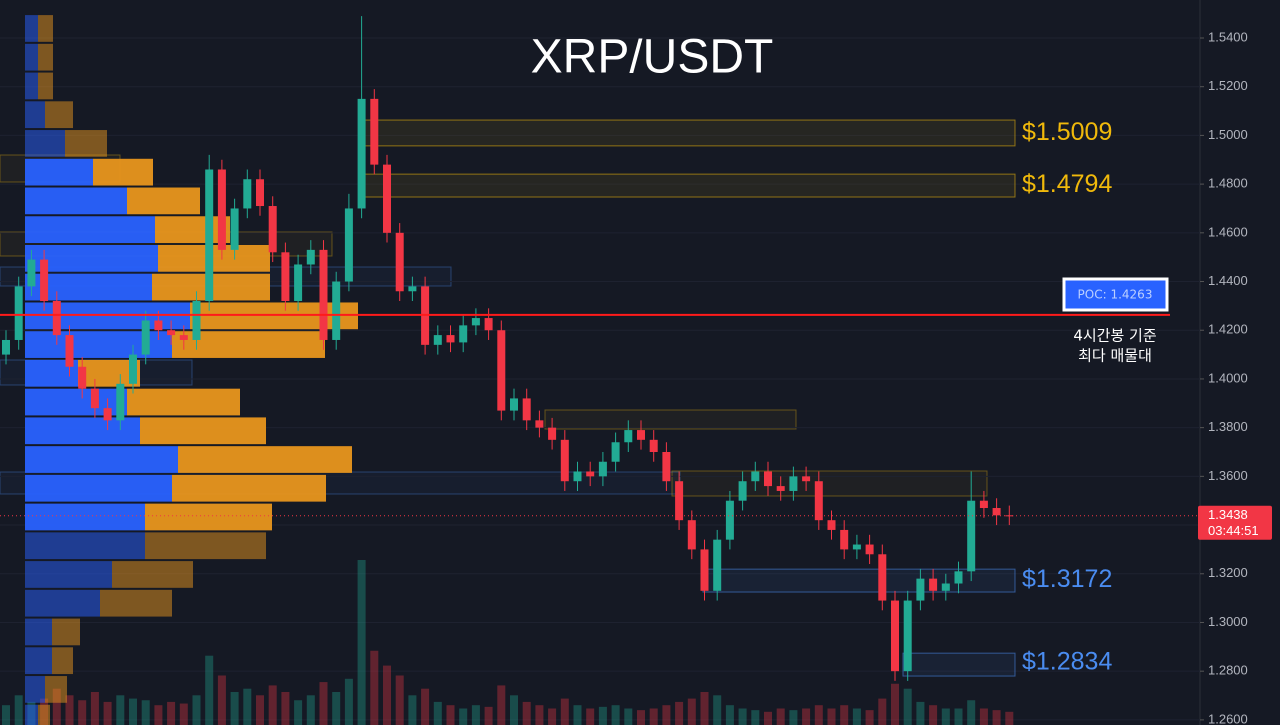 The image size is (1280, 725). Describe the element at coordinates (1228, 36) in the screenshot. I see `y-tick-label: 1.5400` at that location.